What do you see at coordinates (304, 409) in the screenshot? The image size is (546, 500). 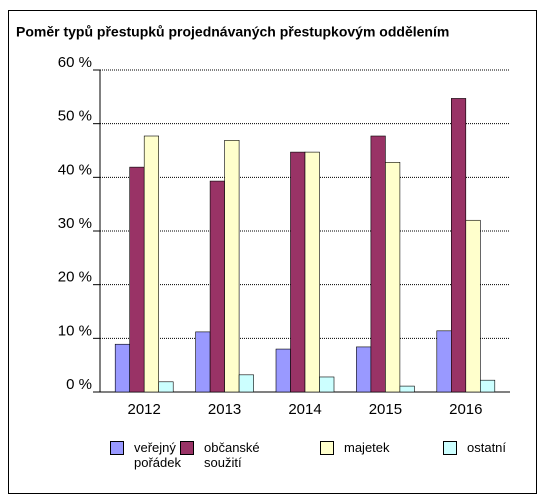 I see `x-tick-label: 2014` at bounding box center [304, 409].